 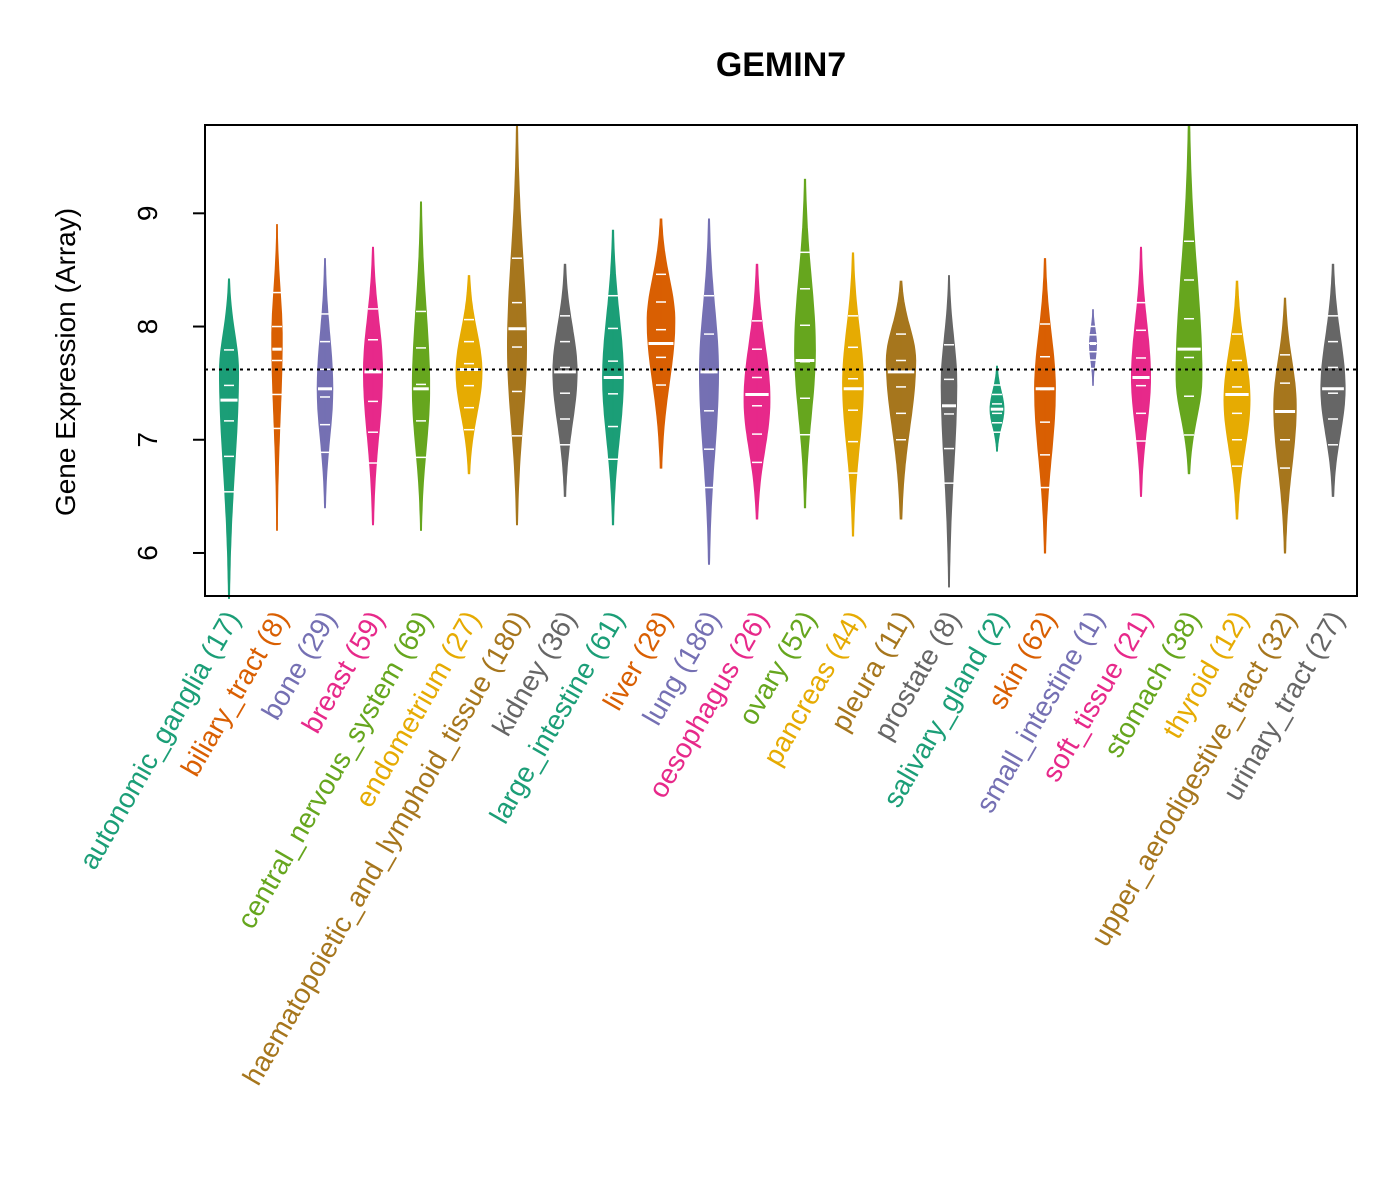 I want to click on violin-breast, so click(x=373, y=386).